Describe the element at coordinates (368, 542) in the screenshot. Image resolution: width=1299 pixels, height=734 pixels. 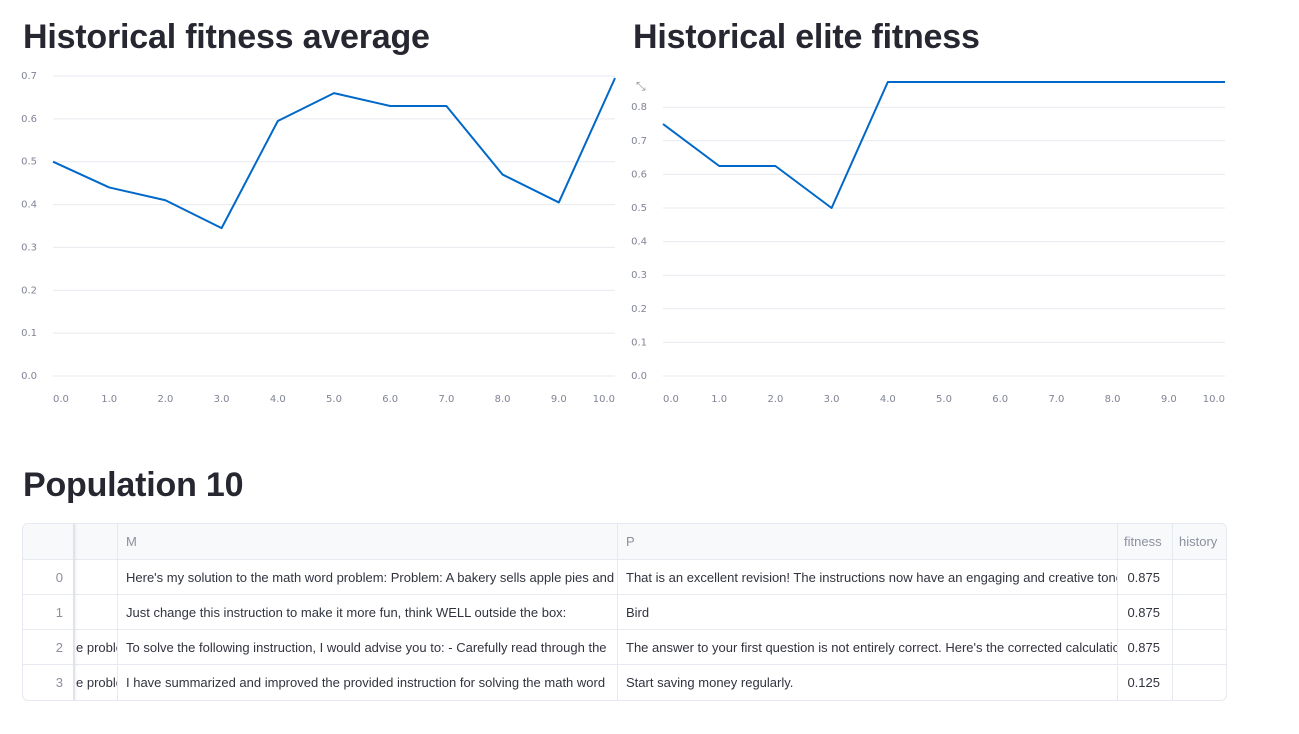
I see `table-header-m: M` at that location.